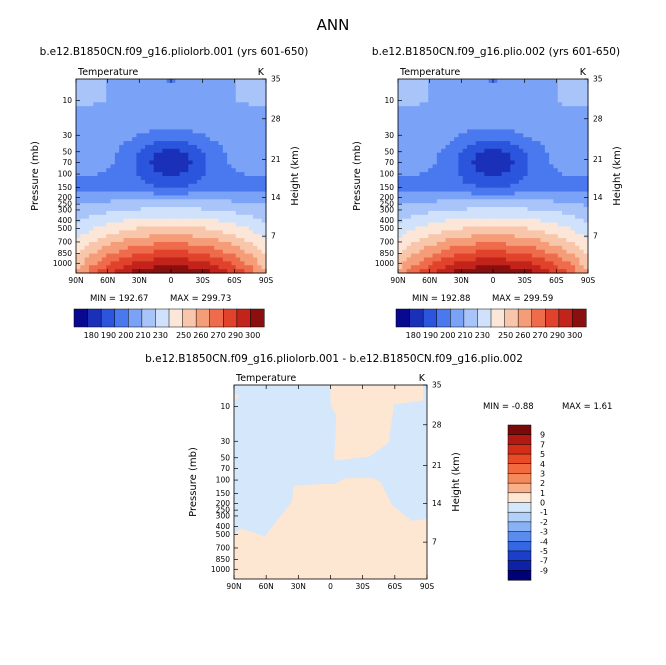  Describe the element at coordinates (67, 151) in the screenshot. I see `y-tick-label: 50` at that location.